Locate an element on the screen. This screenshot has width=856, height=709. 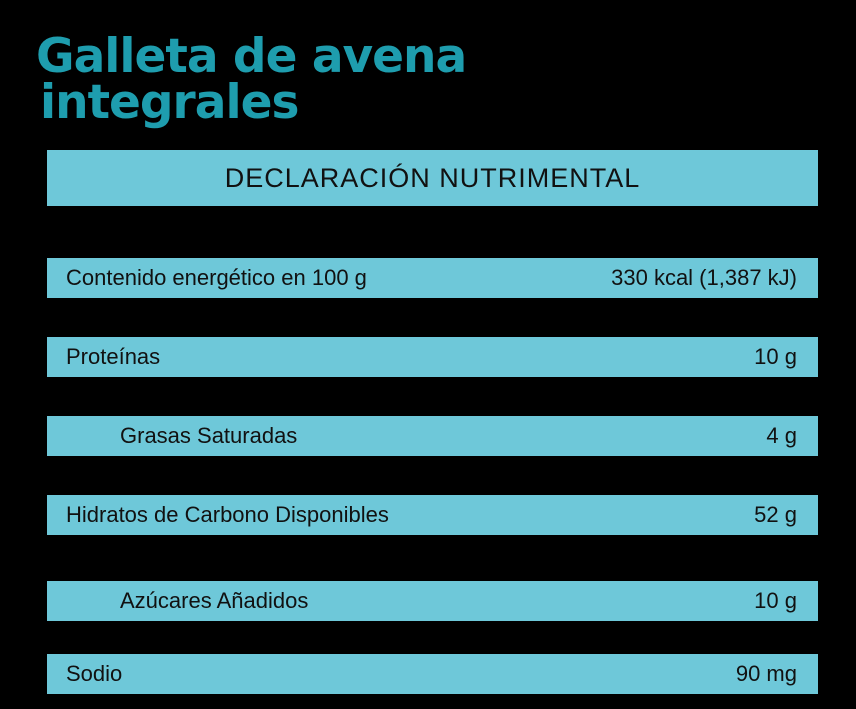
nutrition-row-added-sugars: Azúcares Añadidos 10 g is located at coordinates (432, 601).